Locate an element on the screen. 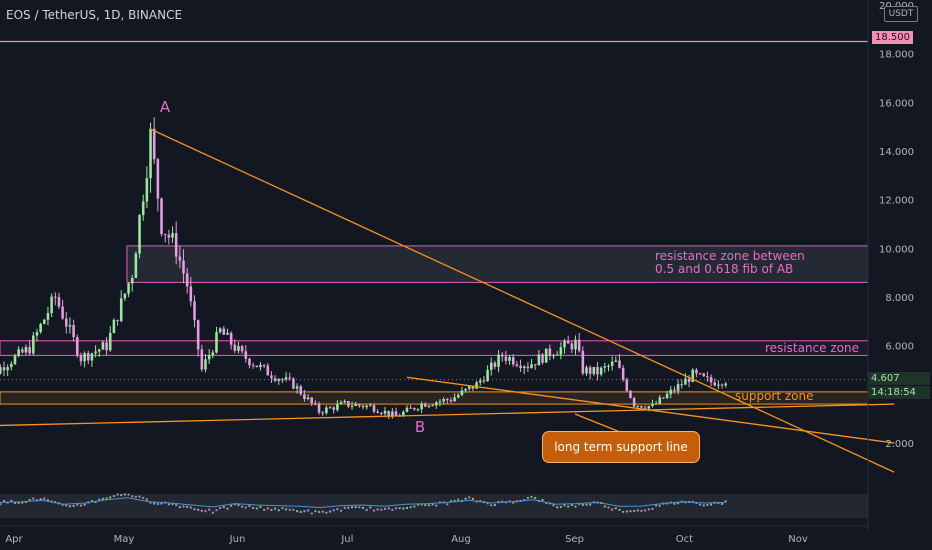  oscillator-band is located at coordinates (434, 506).